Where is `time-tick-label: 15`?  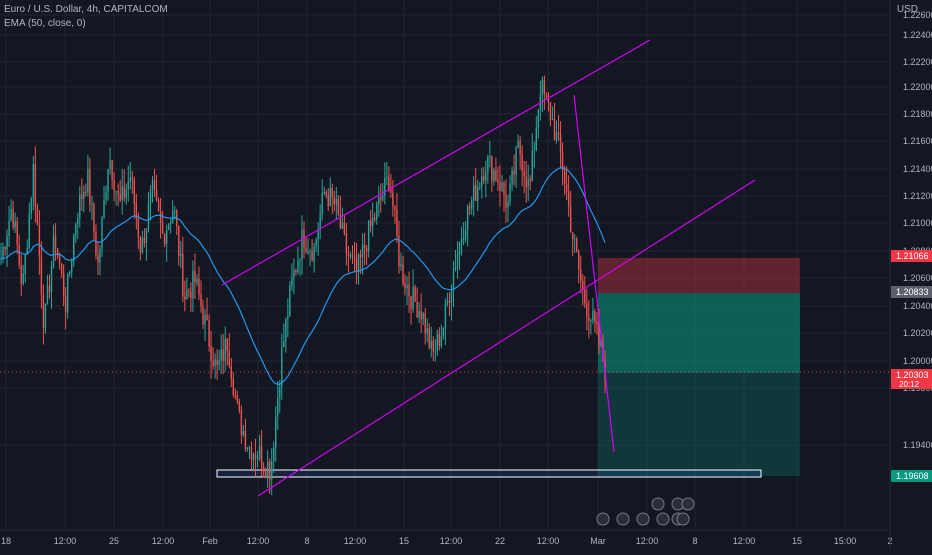
time-tick-label: 15 is located at coordinates (797, 541).